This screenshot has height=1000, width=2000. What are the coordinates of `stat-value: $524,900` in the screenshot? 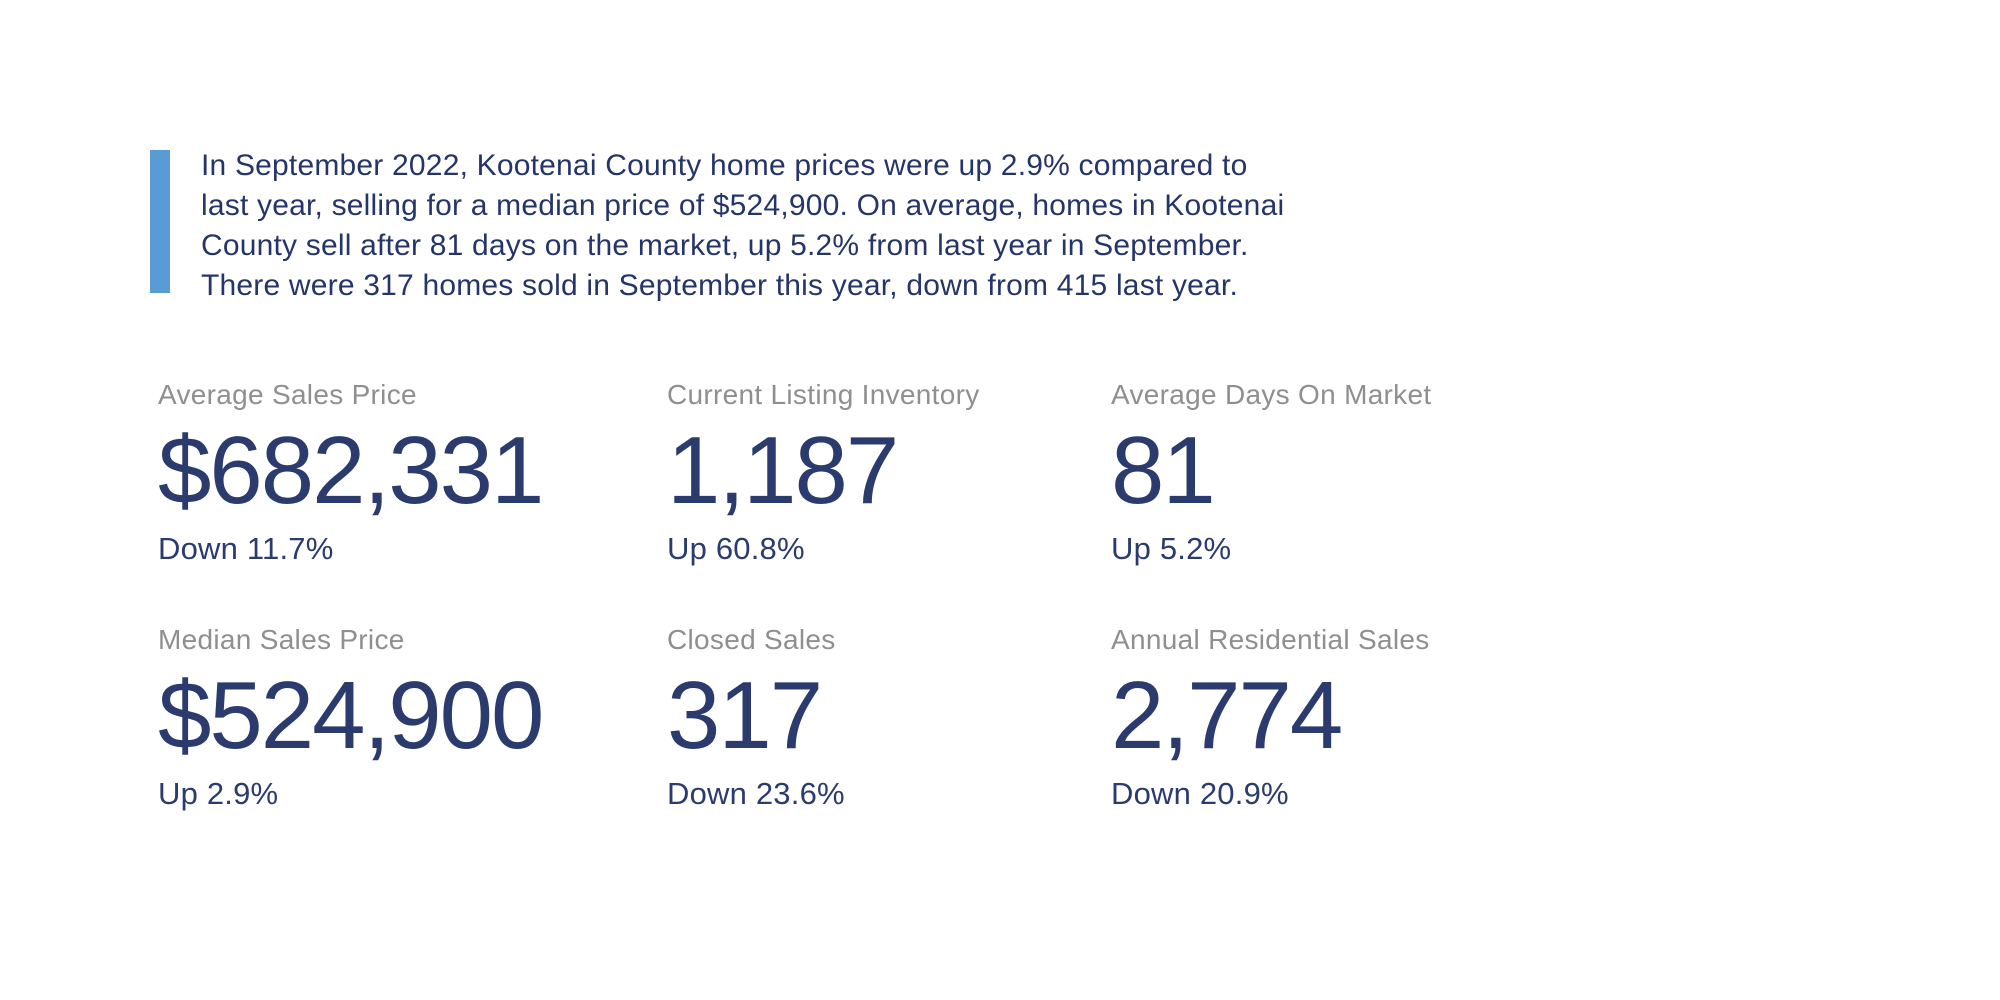 It's located at (351, 715).